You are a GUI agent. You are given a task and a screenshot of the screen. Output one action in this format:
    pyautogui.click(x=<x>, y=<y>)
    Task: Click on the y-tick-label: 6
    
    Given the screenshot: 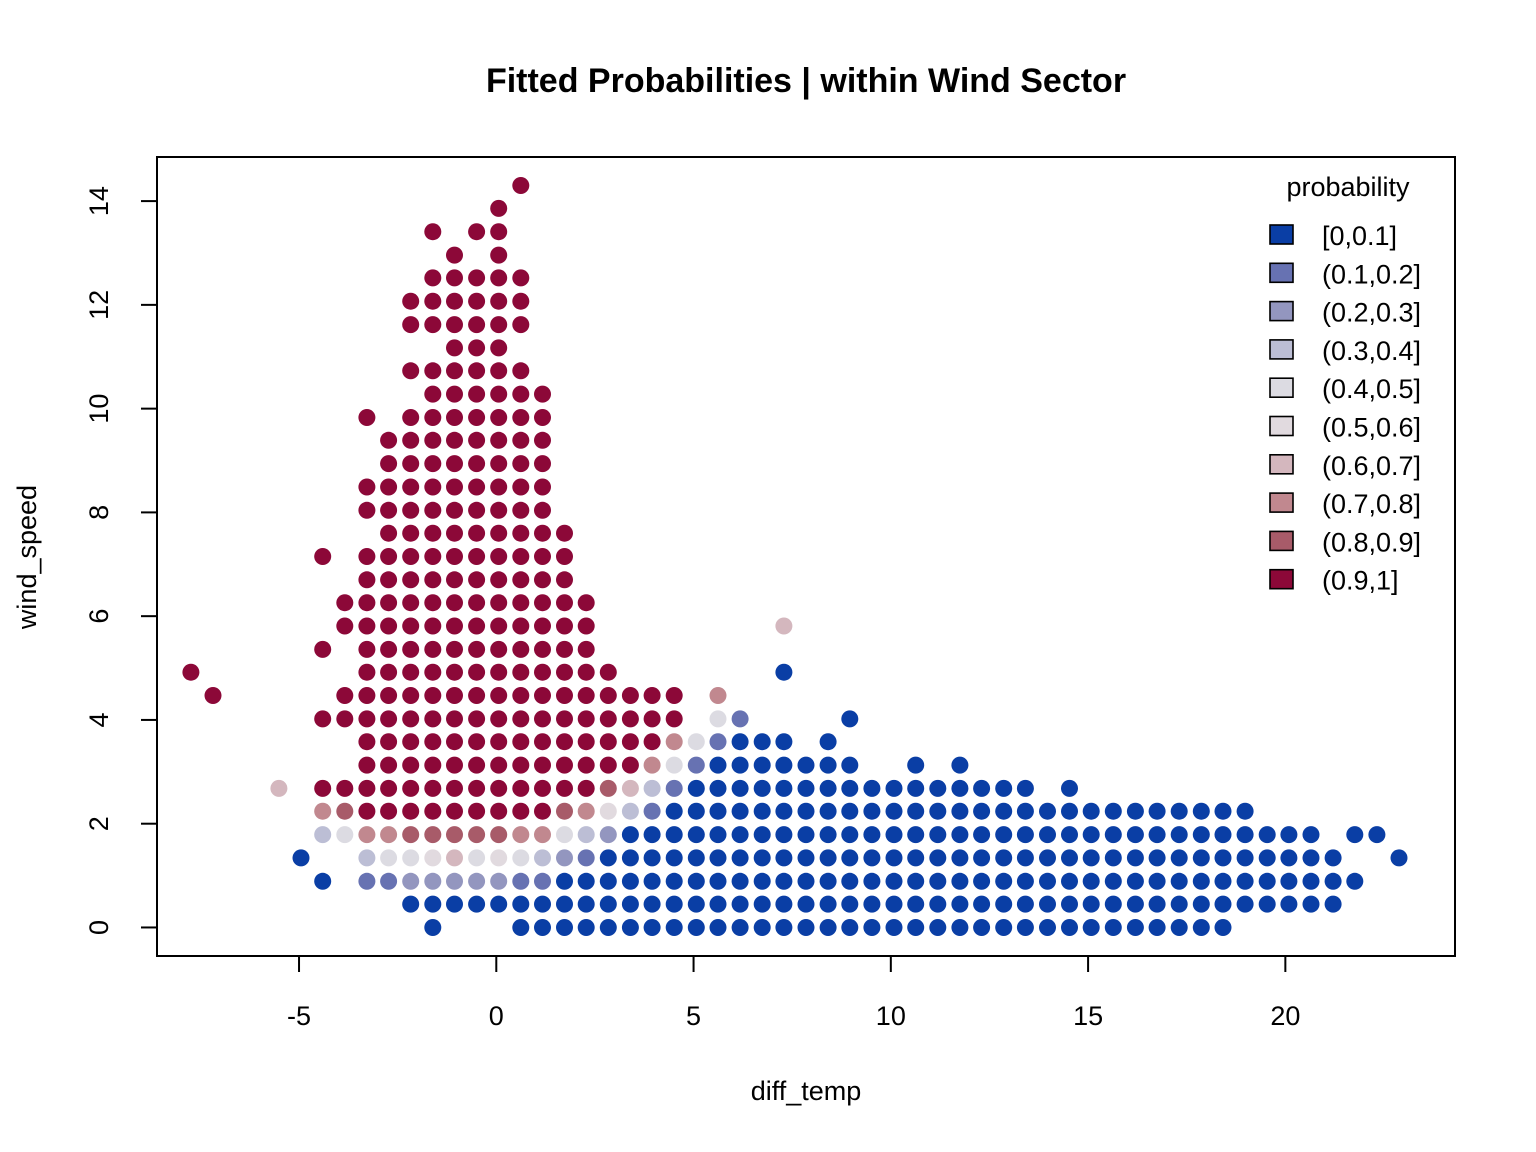 What is the action you would take?
    pyautogui.click(x=99, y=616)
    